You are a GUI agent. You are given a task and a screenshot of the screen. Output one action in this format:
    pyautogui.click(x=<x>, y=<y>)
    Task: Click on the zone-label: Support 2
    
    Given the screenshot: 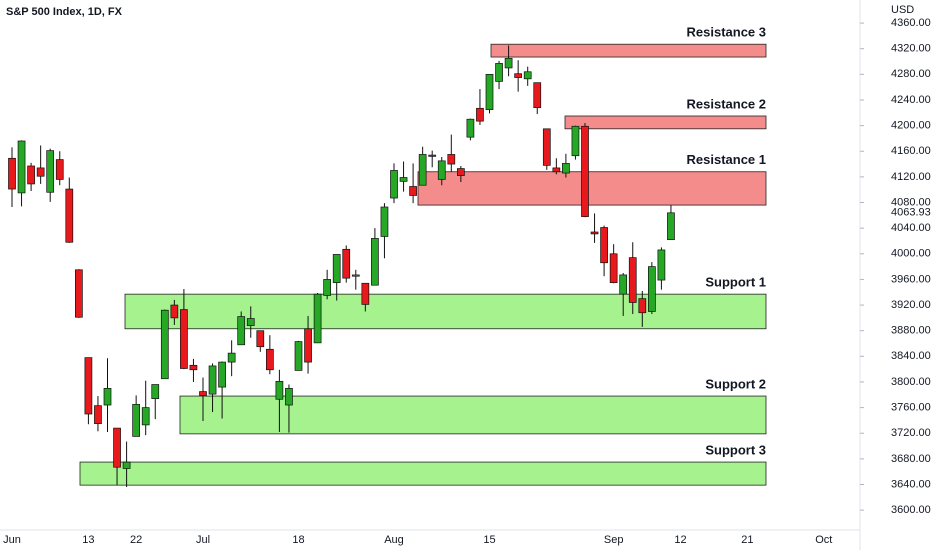 What is the action you would take?
    pyautogui.click(x=735, y=383)
    